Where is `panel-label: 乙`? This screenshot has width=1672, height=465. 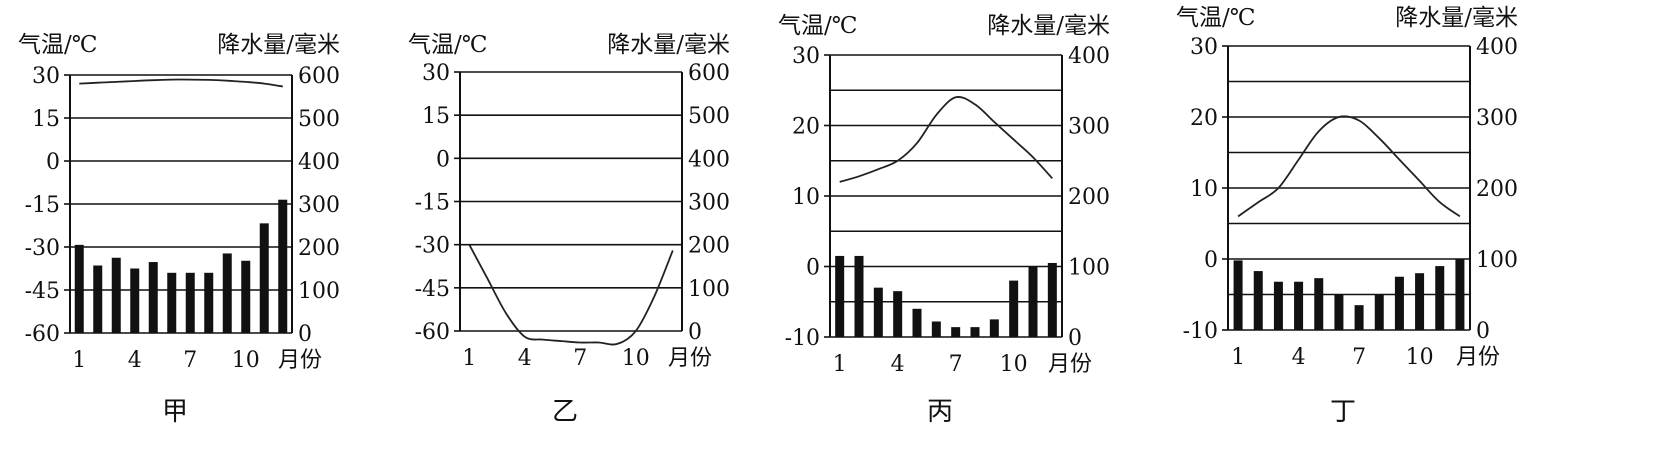 panel-label: 乙 is located at coordinates (565, 412).